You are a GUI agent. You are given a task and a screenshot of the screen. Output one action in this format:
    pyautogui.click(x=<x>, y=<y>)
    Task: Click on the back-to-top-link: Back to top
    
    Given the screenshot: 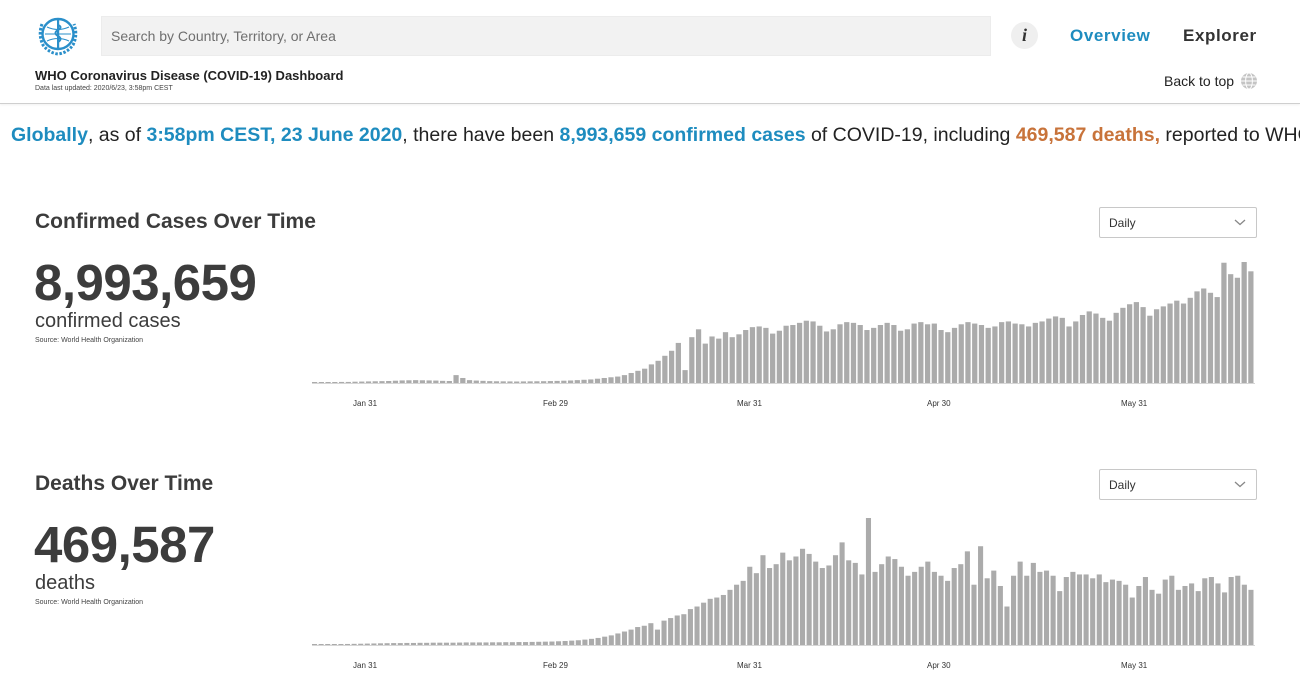 What is the action you would take?
    pyautogui.click(x=1199, y=81)
    